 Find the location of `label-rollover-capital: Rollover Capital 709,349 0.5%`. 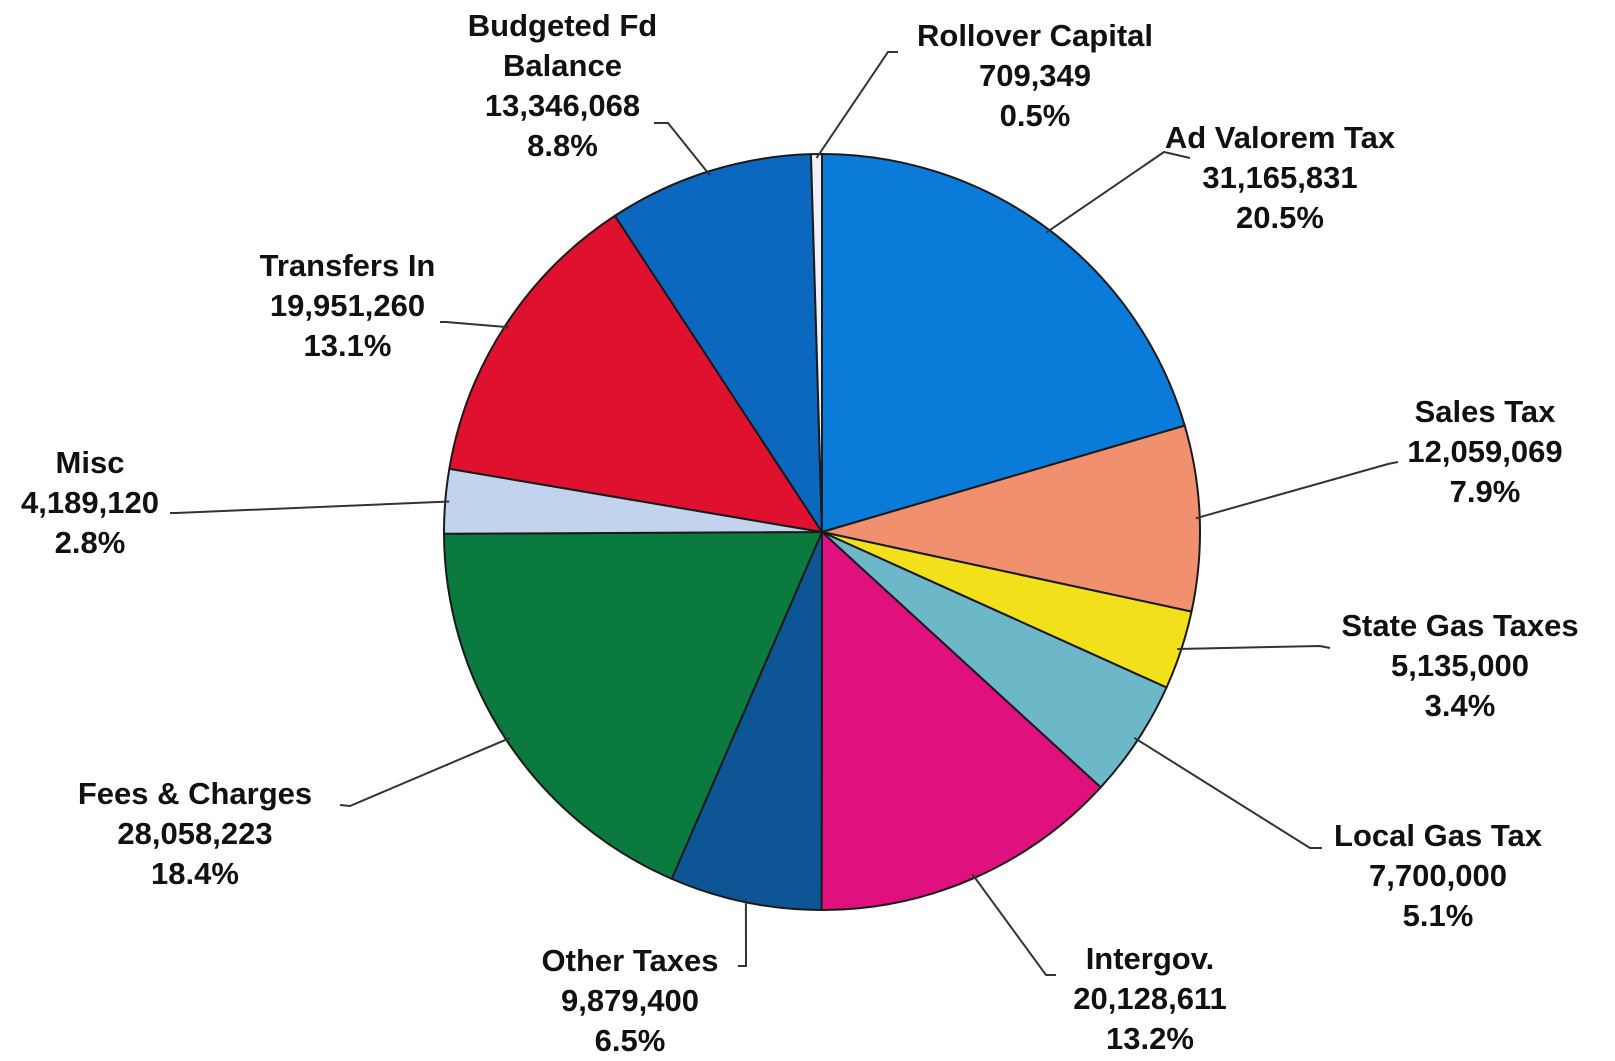

label-rollover-capital: Rollover Capital 709,349 0.5% is located at coordinates (1035, 76).